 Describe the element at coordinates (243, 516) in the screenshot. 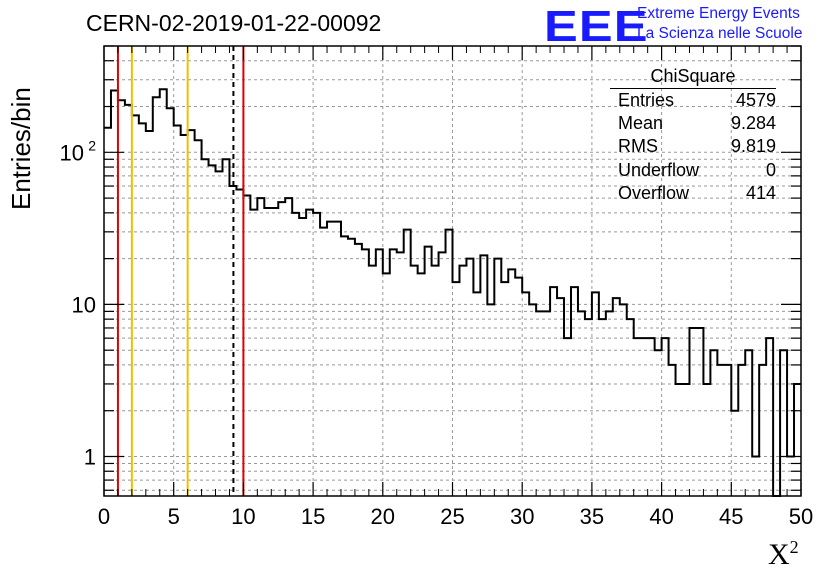

I see `x-tick-label: 10` at that location.